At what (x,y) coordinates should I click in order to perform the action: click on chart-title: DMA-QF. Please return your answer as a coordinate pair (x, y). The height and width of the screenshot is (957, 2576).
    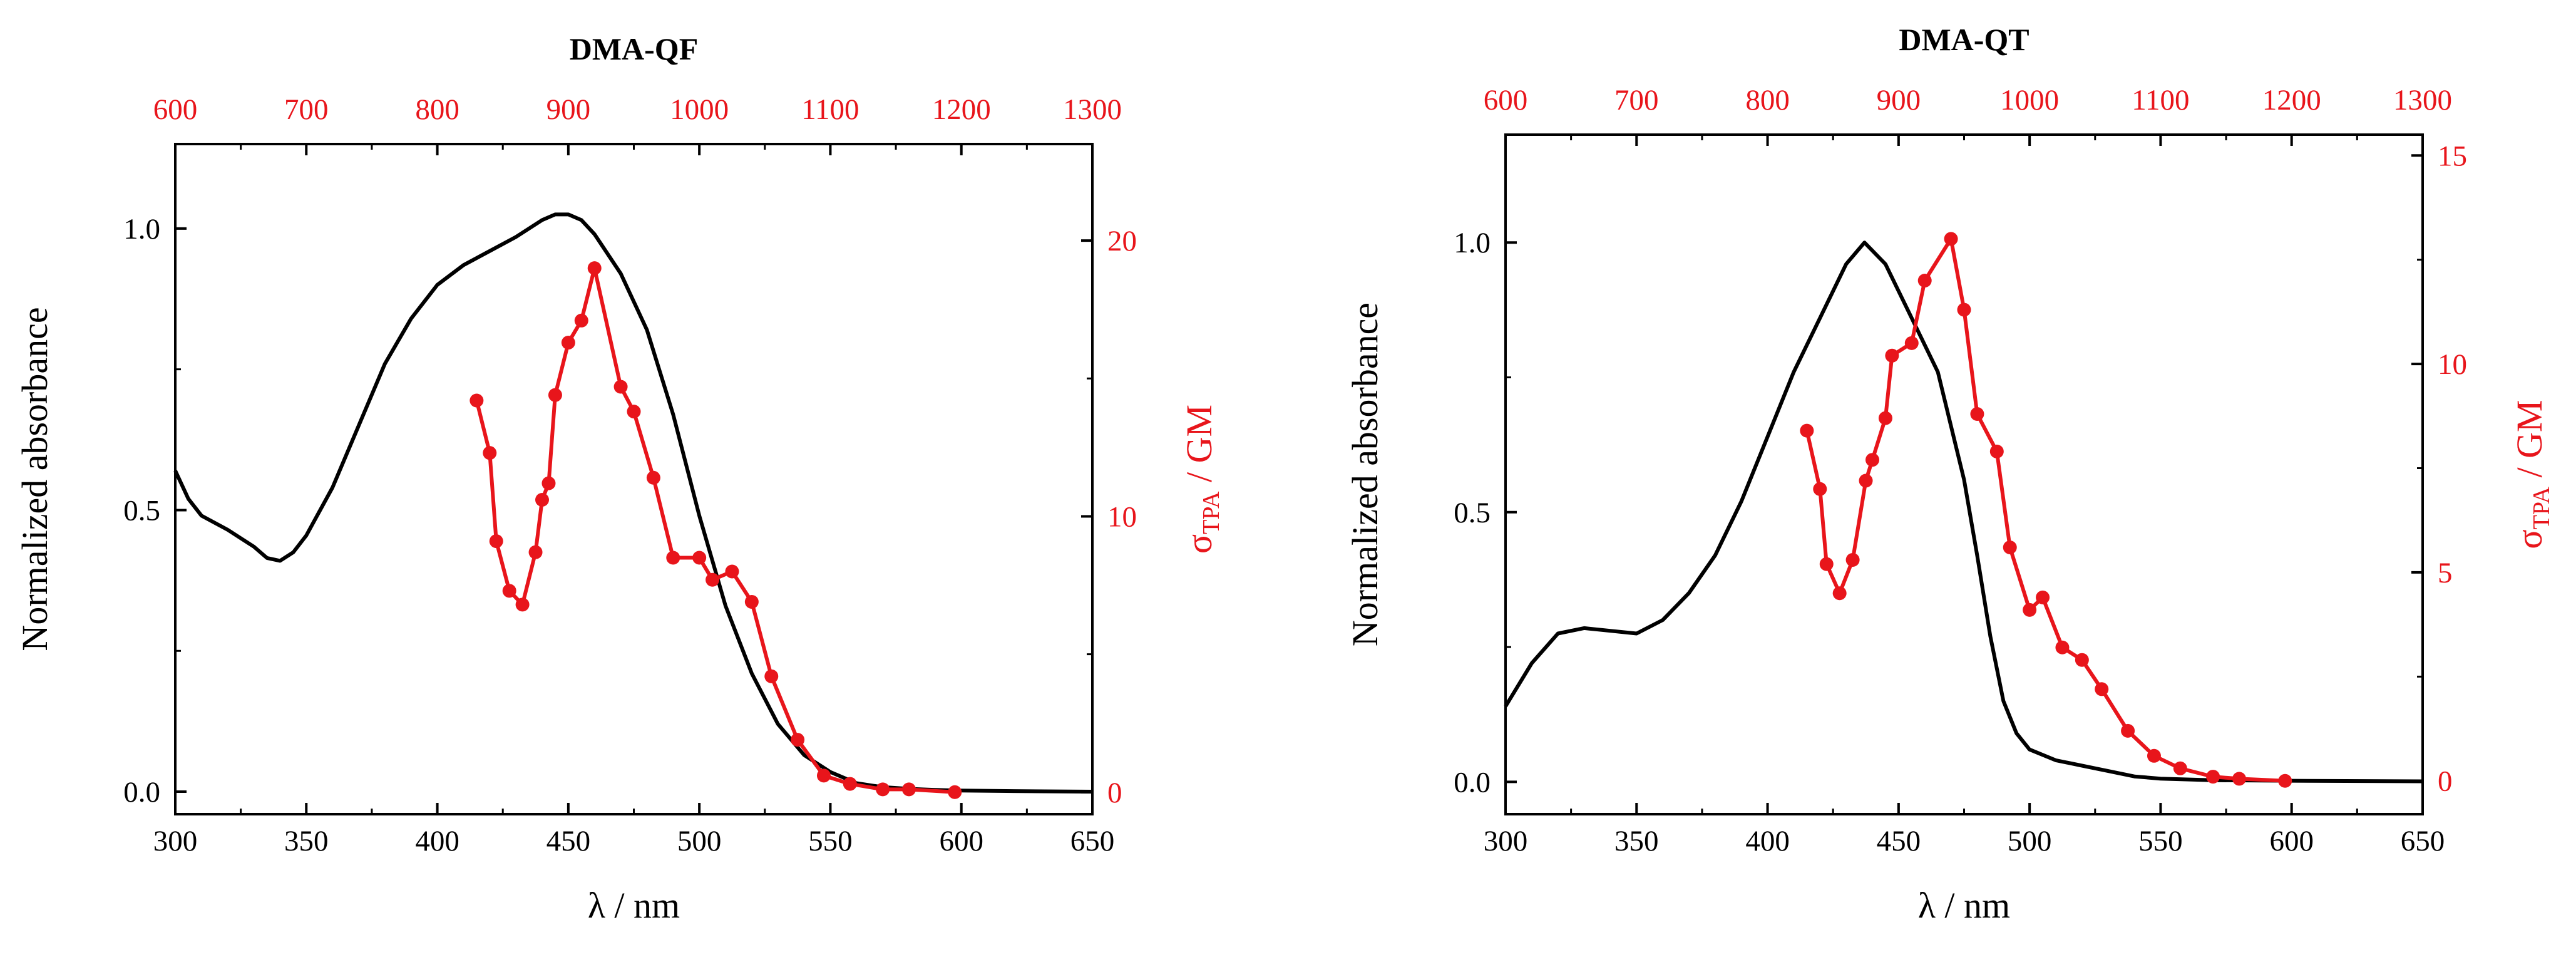
    Looking at the image, I should click on (634, 48).